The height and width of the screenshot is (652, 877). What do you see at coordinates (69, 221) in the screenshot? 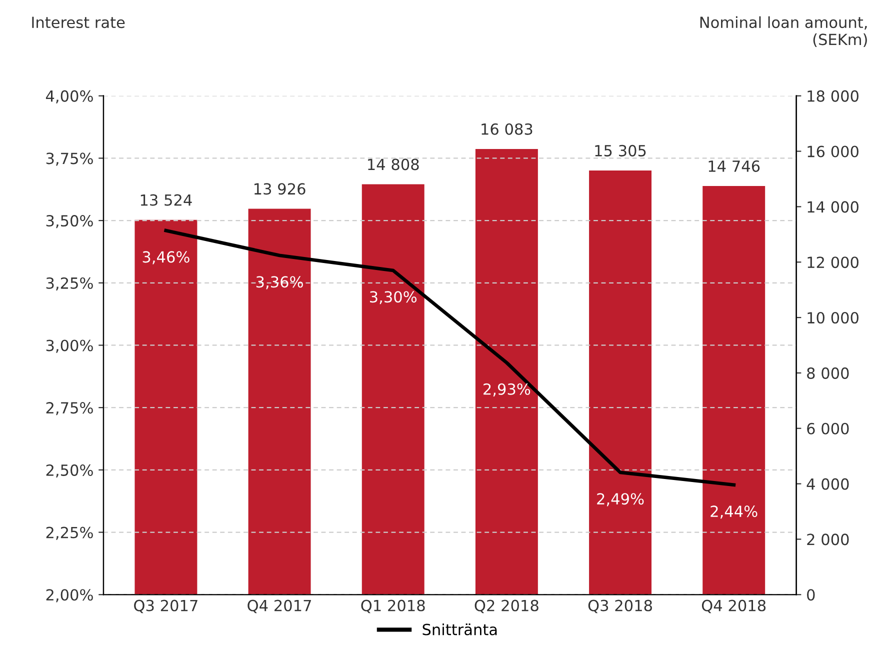
I see `y-tick-label: 3,50%` at bounding box center [69, 221].